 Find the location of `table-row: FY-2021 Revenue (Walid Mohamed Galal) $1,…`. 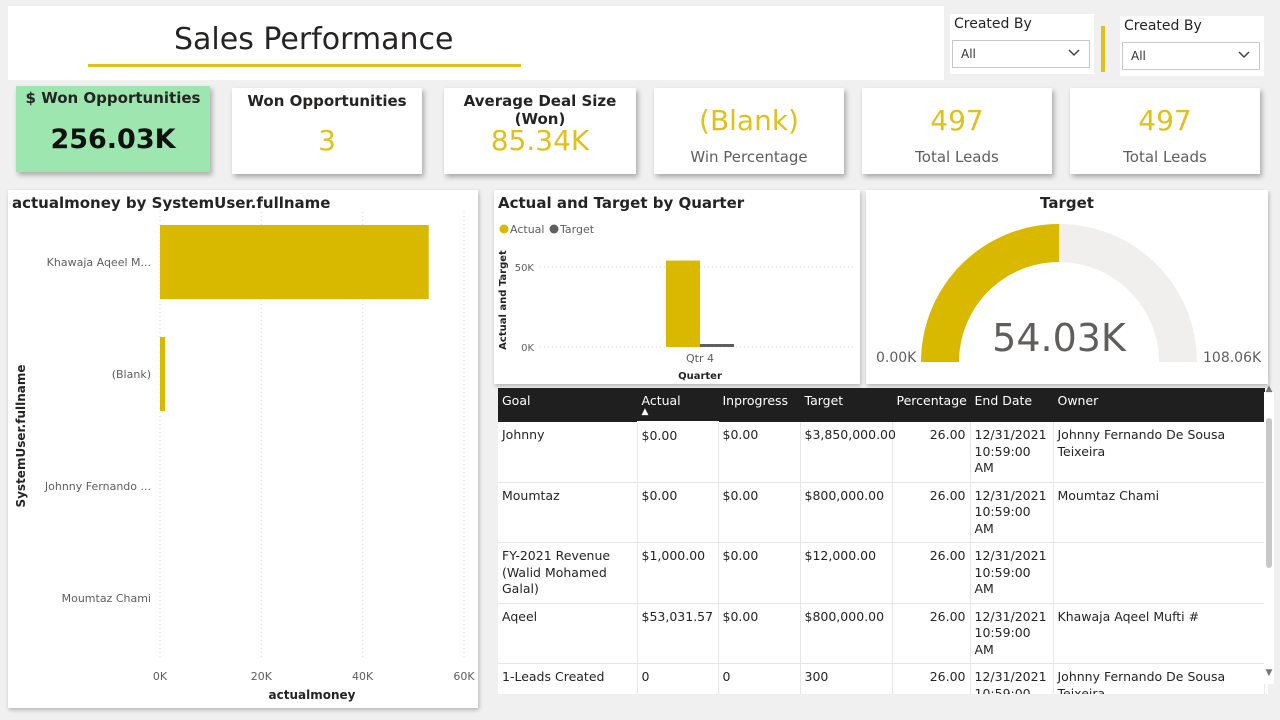

table-row: FY-2021 Revenue (Walid Mohamed Galal) $1,… is located at coordinates (881, 573).